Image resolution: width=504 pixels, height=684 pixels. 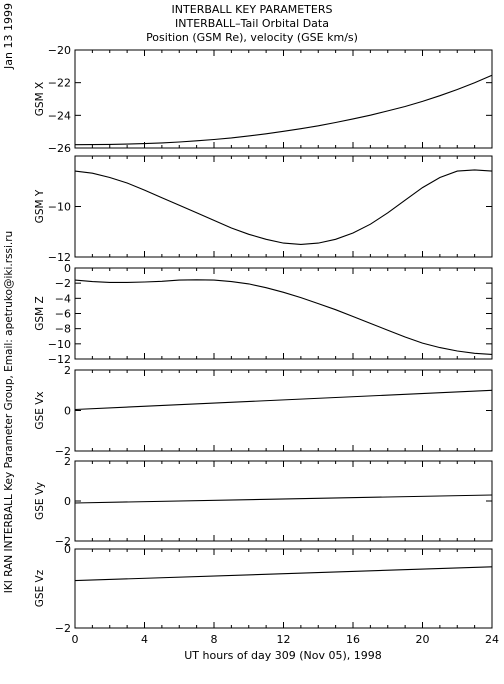 What do you see at coordinates (63, 314) in the screenshot?
I see `y-tick-label: −6` at bounding box center [63, 314].